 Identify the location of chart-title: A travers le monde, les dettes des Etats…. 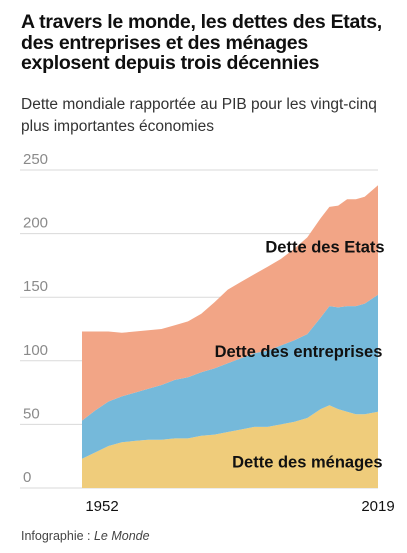
(201, 42).